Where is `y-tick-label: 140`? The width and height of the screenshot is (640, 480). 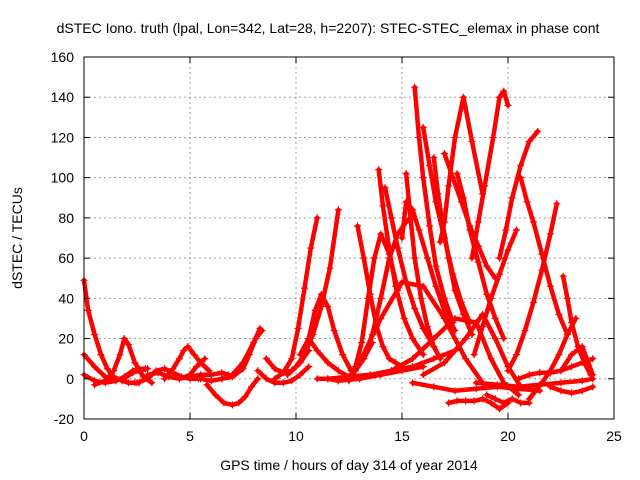 y-tick-label: 140 is located at coordinates (63, 97).